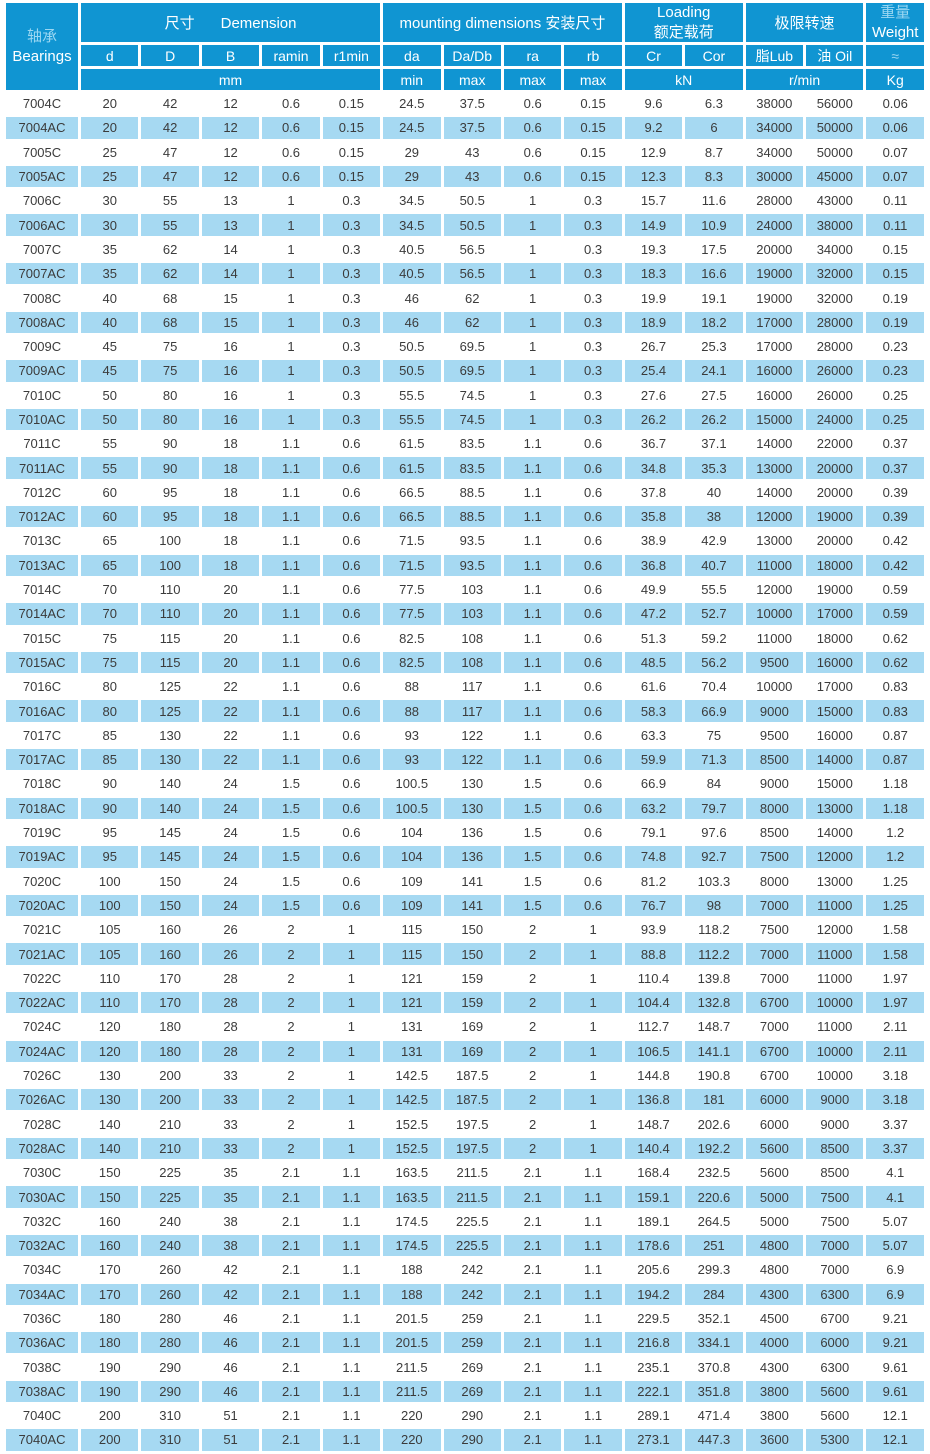 This screenshot has height=1454, width=930. What do you see at coordinates (835, 1002) in the screenshot?
I see `cell-value: 10000` at bounding box center [835, 1002].